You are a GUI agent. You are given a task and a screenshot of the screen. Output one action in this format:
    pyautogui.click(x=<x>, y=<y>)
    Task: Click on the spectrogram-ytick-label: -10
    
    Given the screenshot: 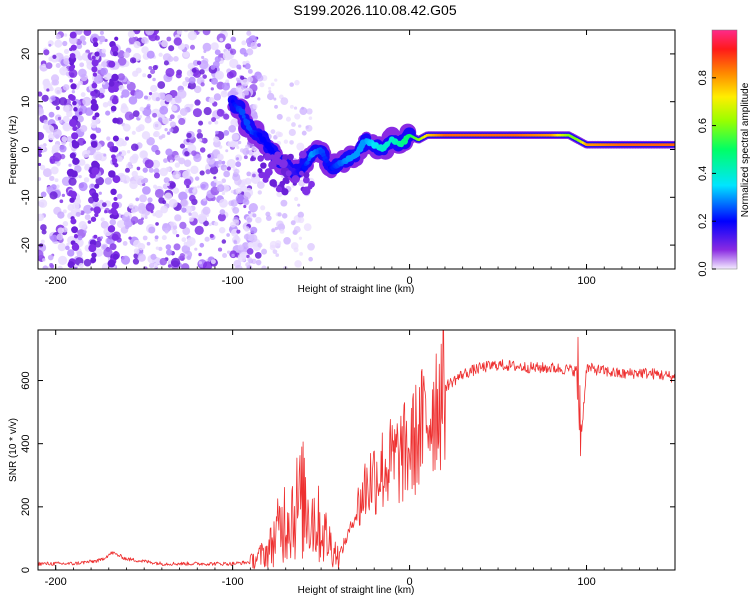 What is the action you would take?
    pyautogui.click(x=26, y=197)
    